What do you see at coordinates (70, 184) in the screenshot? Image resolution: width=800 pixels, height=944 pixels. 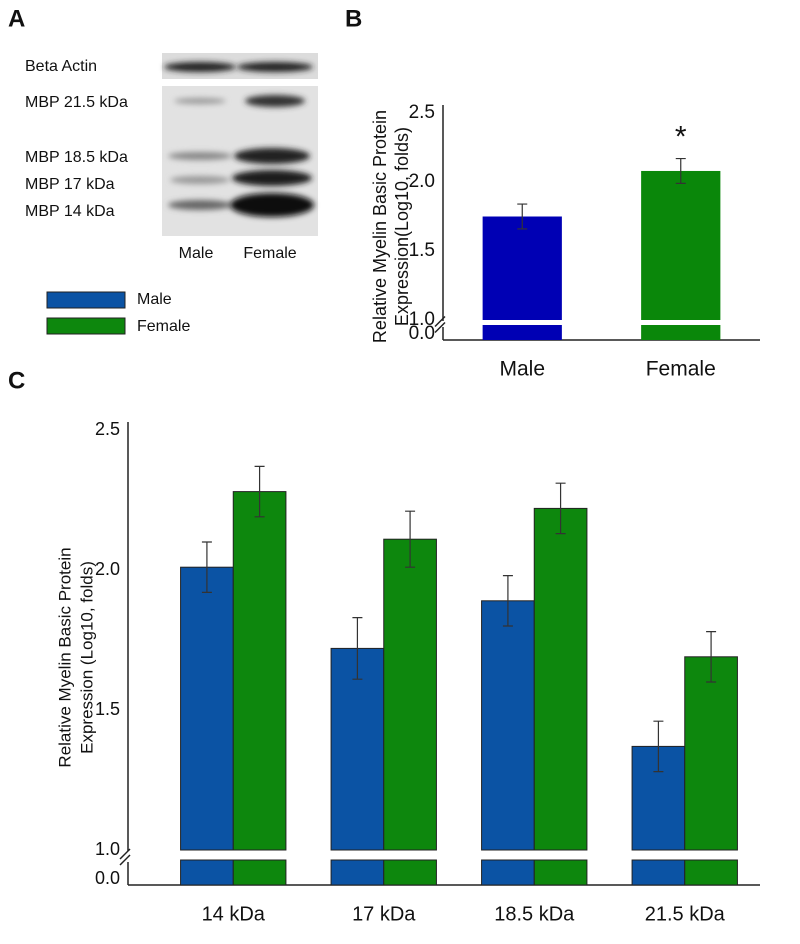 I see `band-label: MBP 17 kDa` at bounding box center [70, 184].